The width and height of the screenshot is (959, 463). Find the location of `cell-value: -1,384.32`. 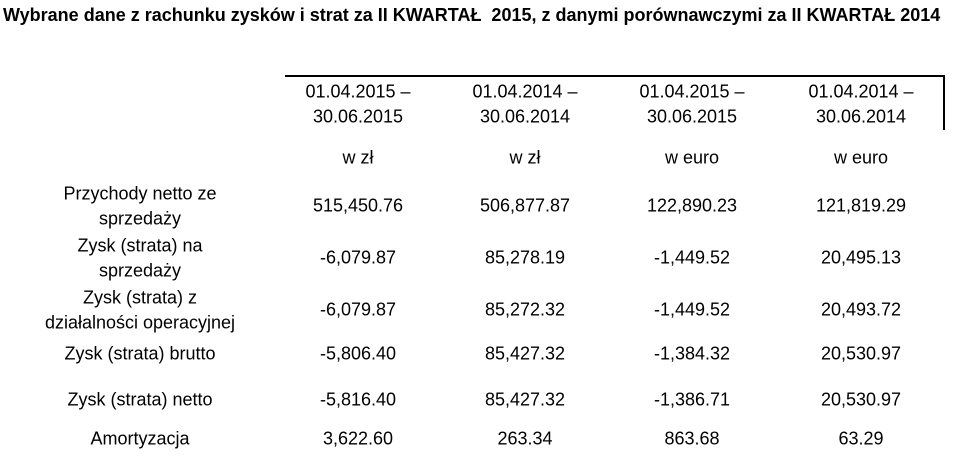

cell-value: -1,384.32 is located at coordinates (692, 353).